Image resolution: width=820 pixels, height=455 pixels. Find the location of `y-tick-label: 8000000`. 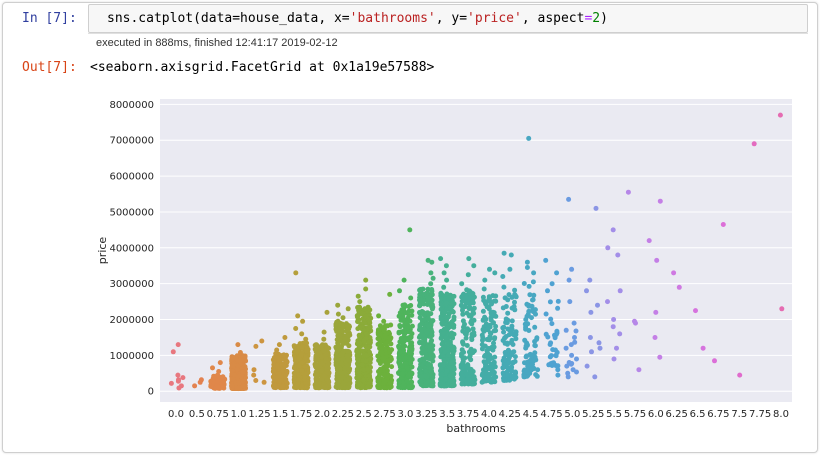

y-tick-label: 8000000 is located at coordinates (131, 105).